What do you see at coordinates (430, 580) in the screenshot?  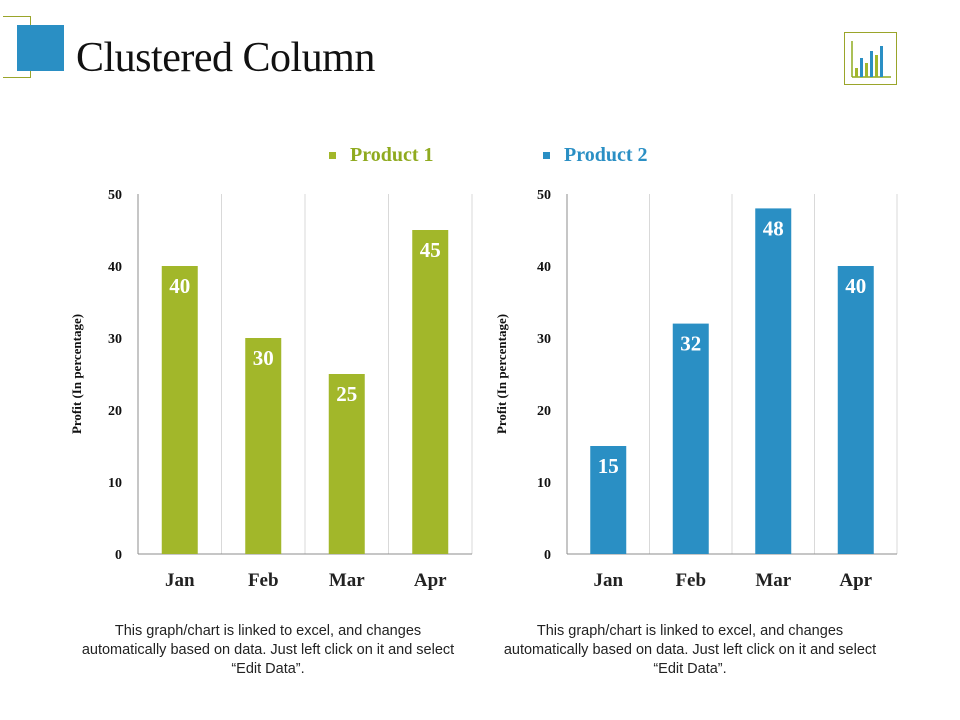 I see `left-chart-category-label-apr: Apr` at bounding box center [430, 580].